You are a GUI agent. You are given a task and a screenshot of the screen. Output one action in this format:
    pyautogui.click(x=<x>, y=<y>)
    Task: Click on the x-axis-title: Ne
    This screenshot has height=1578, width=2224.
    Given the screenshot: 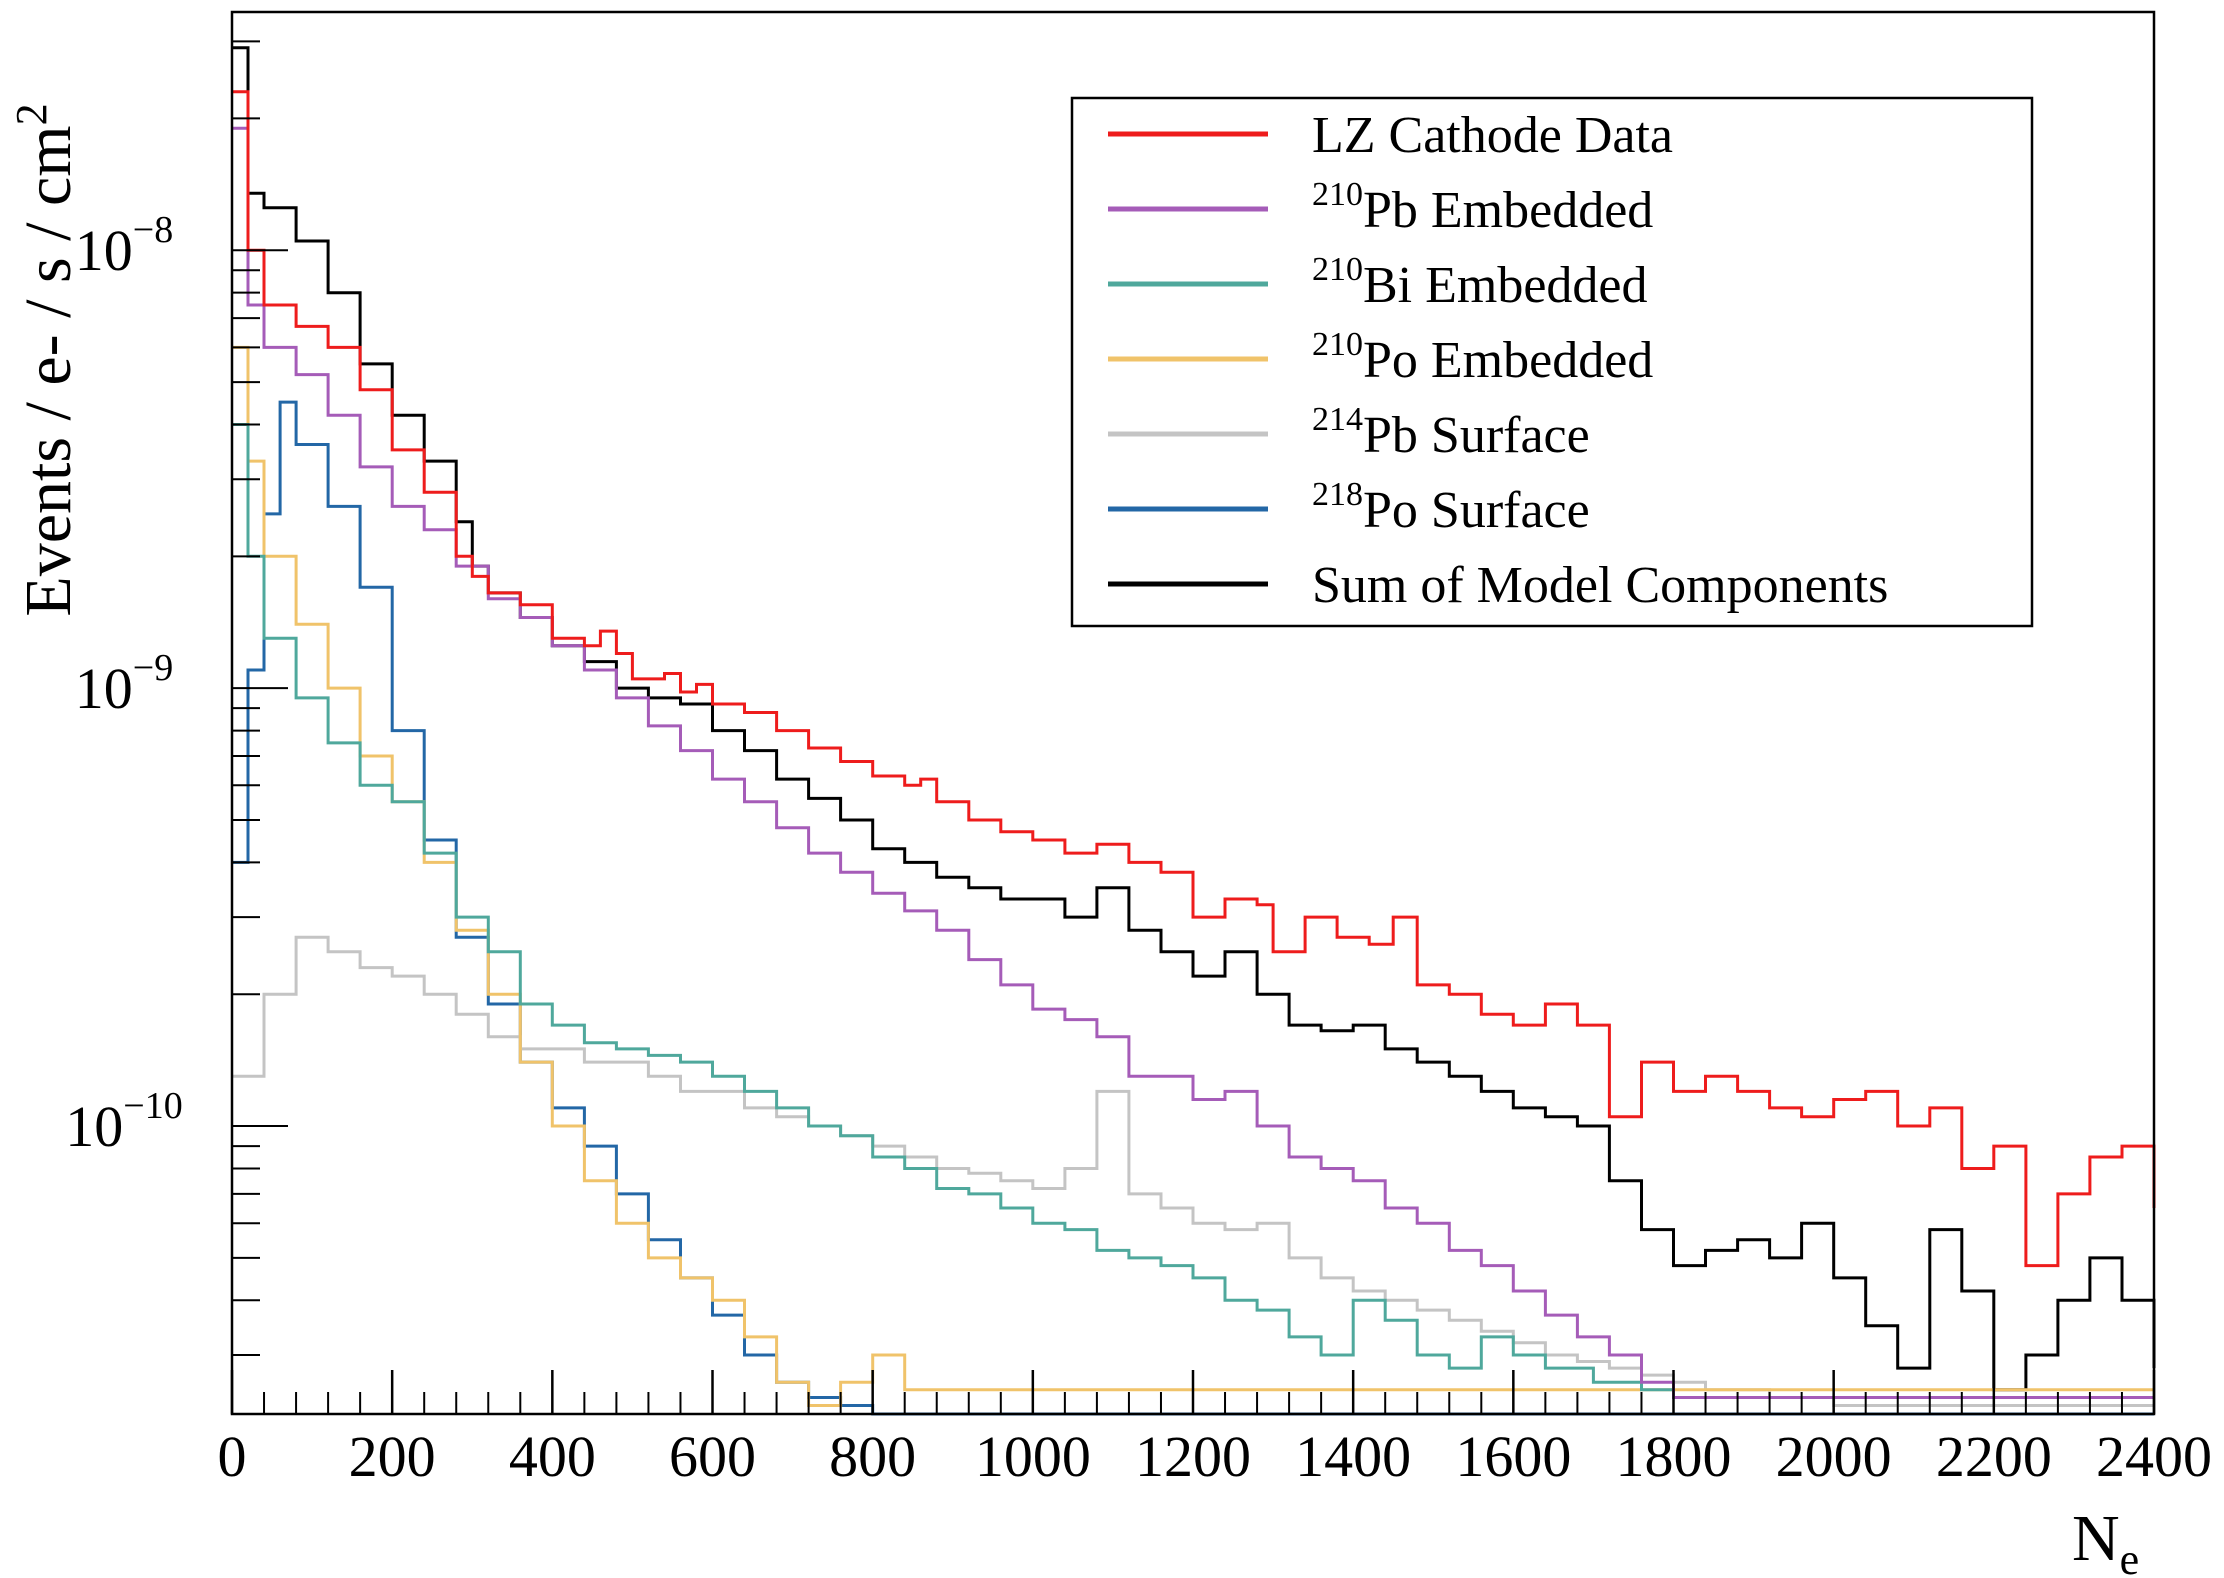 What is the action you would take?
    pyautogui.click(x=2105, y=1540)
    